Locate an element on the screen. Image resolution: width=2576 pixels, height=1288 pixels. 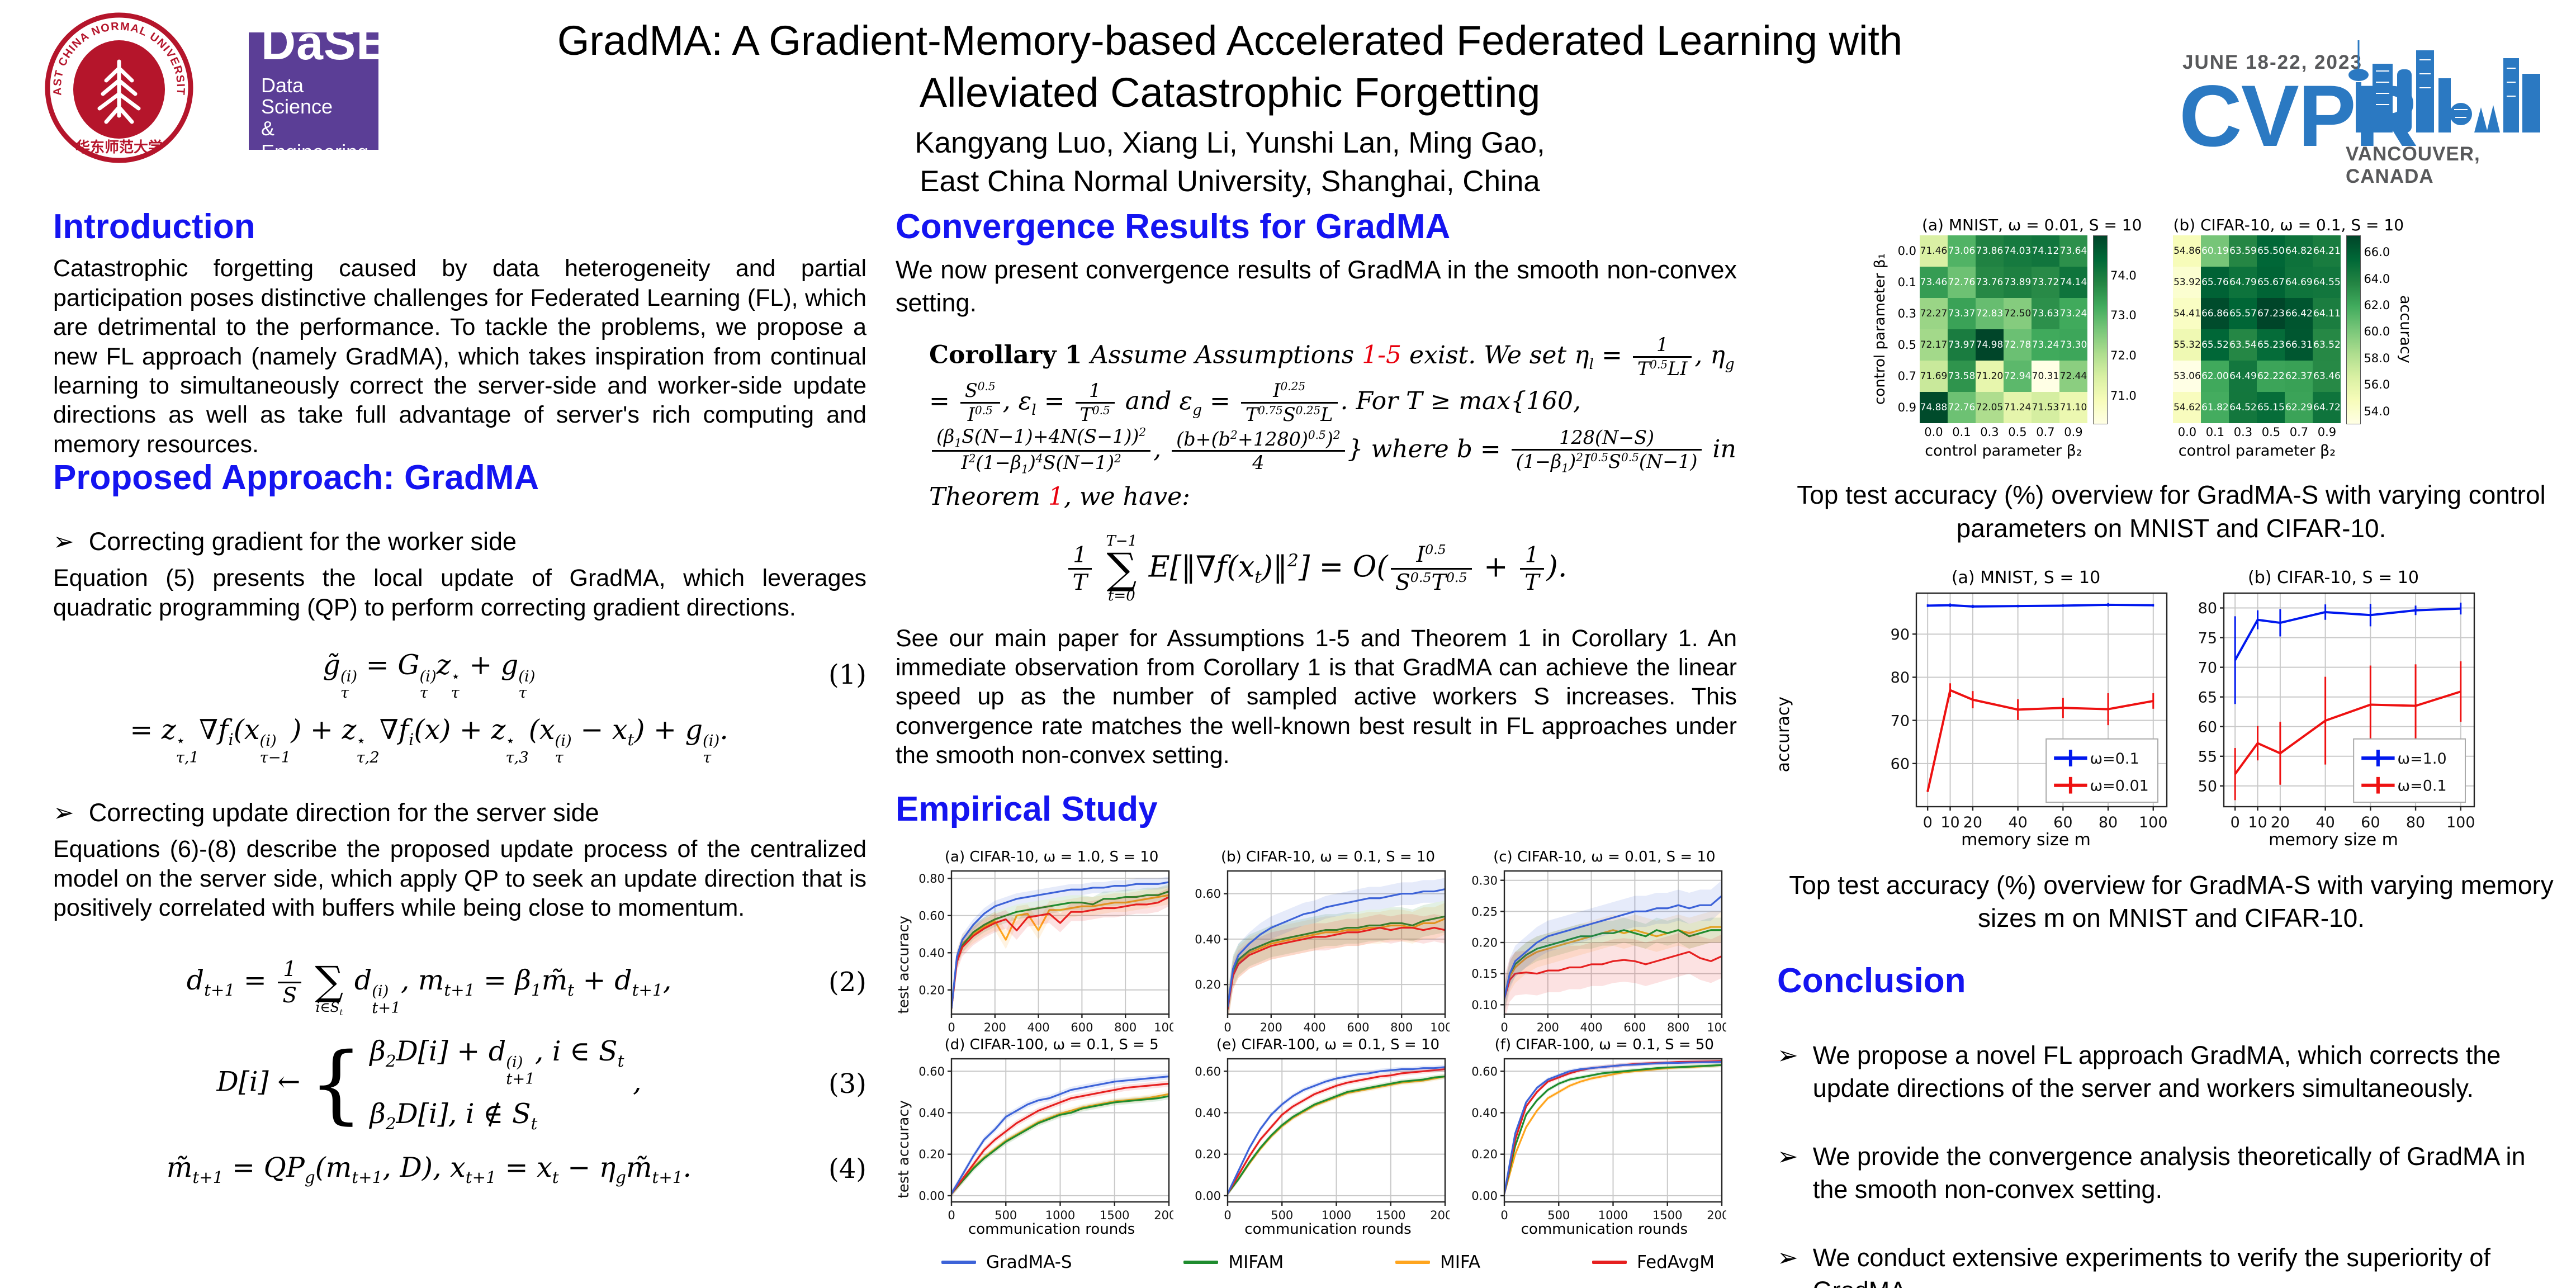
svg-text: ω=1.0 is located at coordinates (2422, 758).